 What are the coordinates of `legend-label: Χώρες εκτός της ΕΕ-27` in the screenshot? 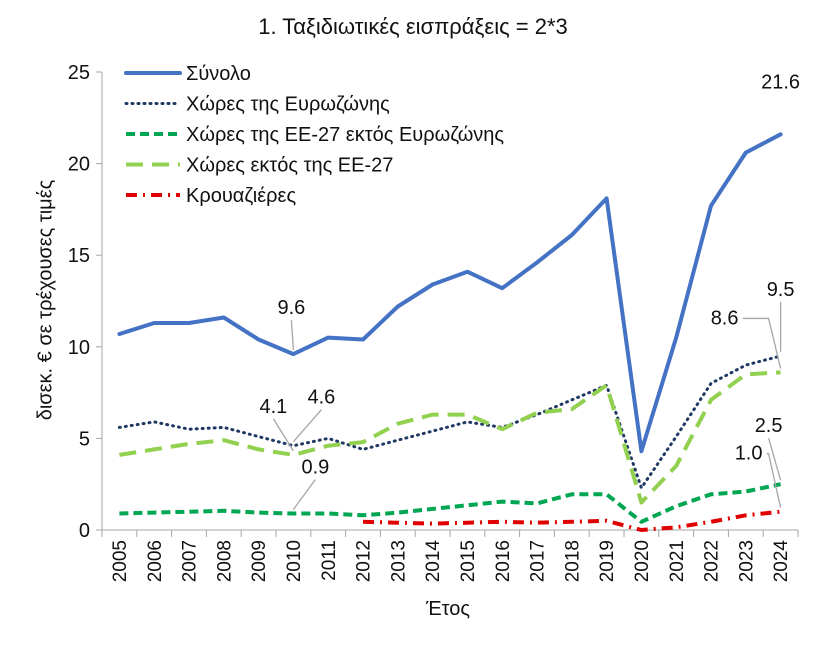 It's located at (289, 166).